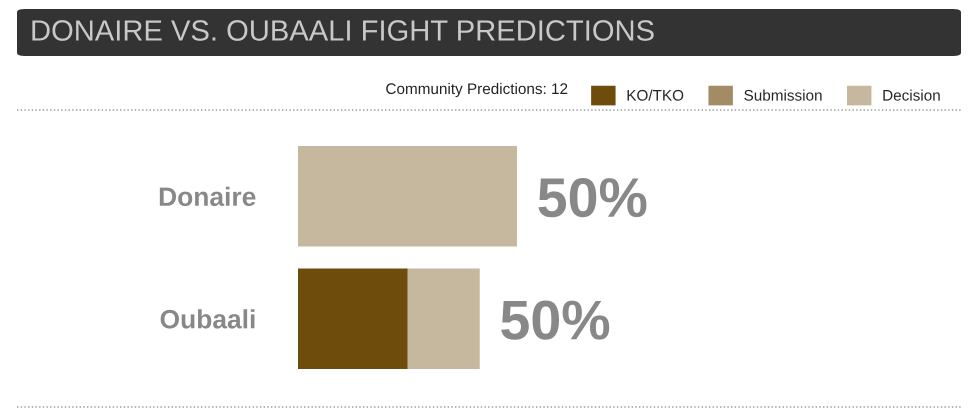 The image size is (969, 418). Describe the element at coordinates (208, 196) in the screenshot. I see `y-tick-label: Donaire` at that location.